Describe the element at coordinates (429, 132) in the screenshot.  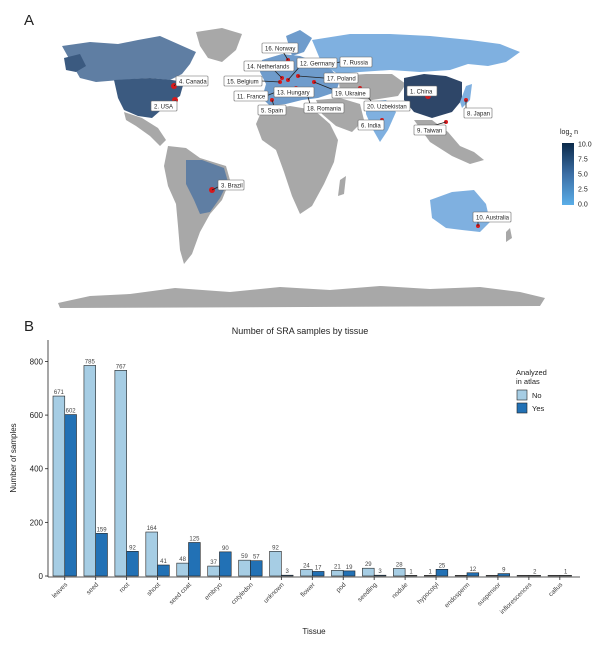
I see `svg-text: 9. Taiwan` at that location.